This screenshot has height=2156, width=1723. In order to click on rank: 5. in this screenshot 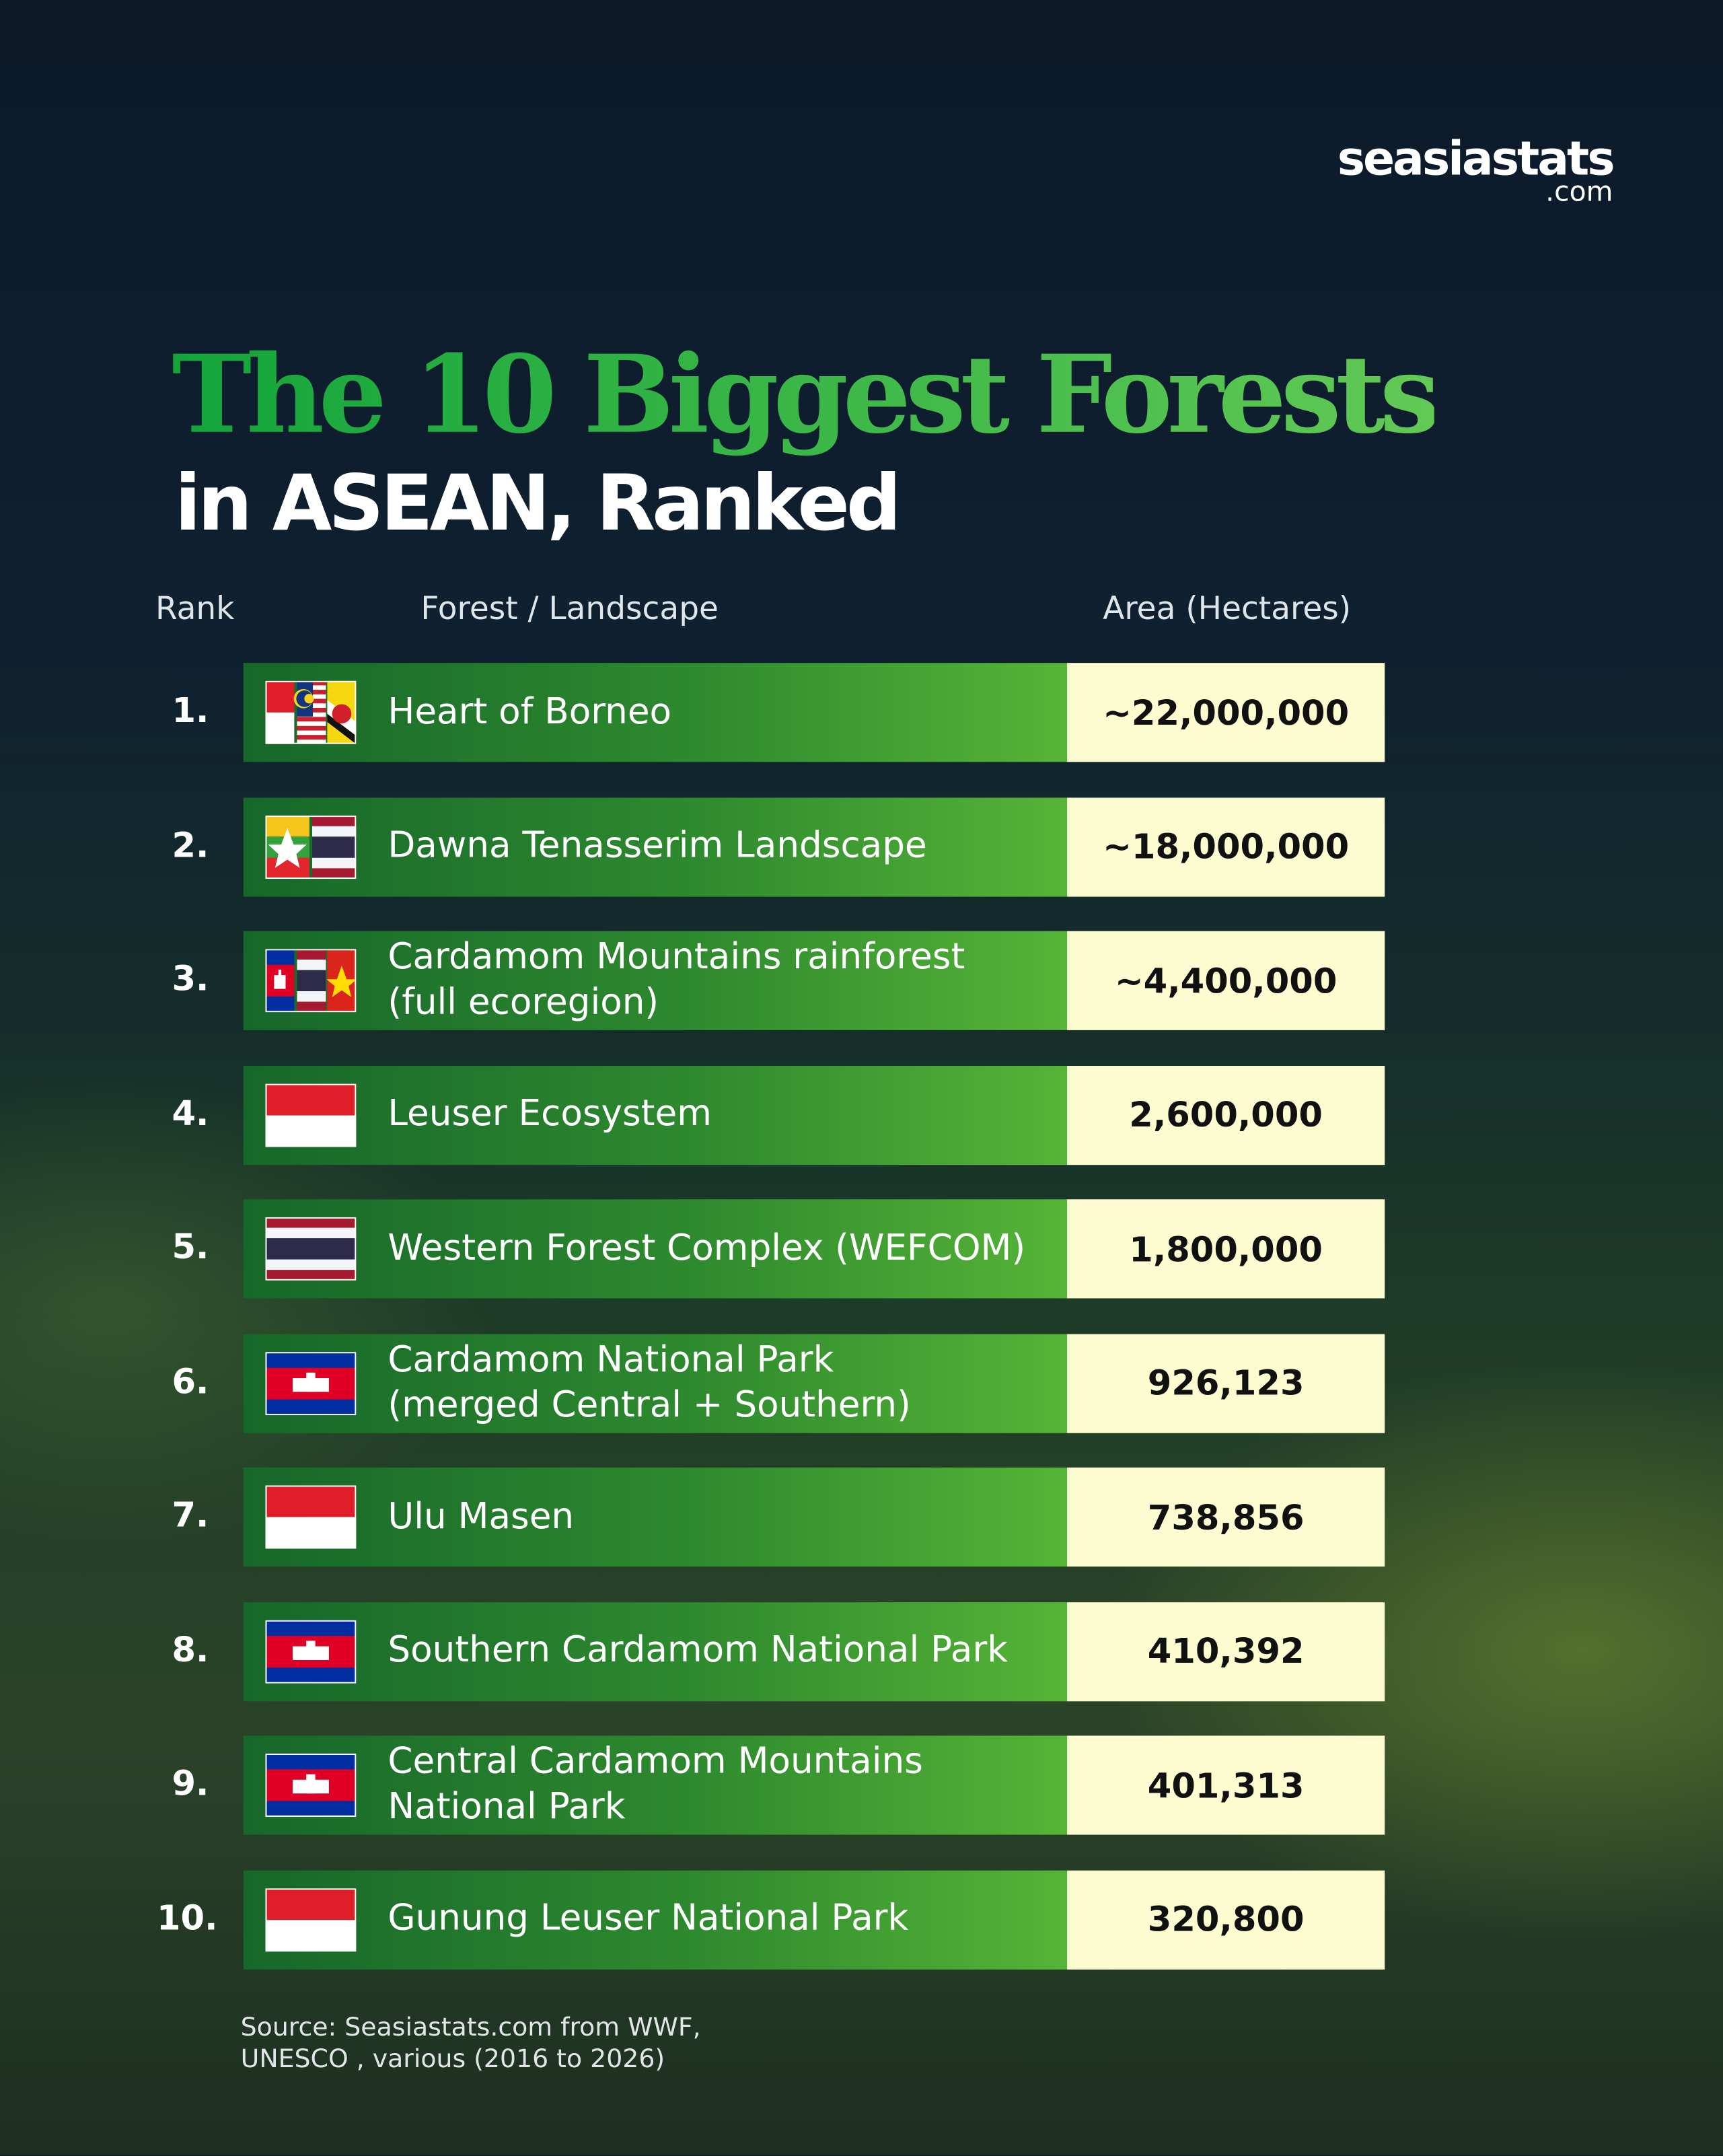, I will do `click(190, 1247)`.